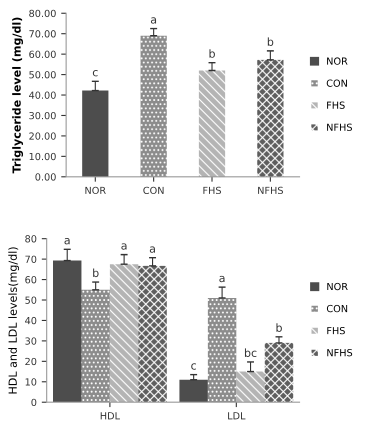  What do you see at coordinates (42, 34) in the screenshot?
I see `y-tick-label: 70.00` at bounding box center [42, 34].